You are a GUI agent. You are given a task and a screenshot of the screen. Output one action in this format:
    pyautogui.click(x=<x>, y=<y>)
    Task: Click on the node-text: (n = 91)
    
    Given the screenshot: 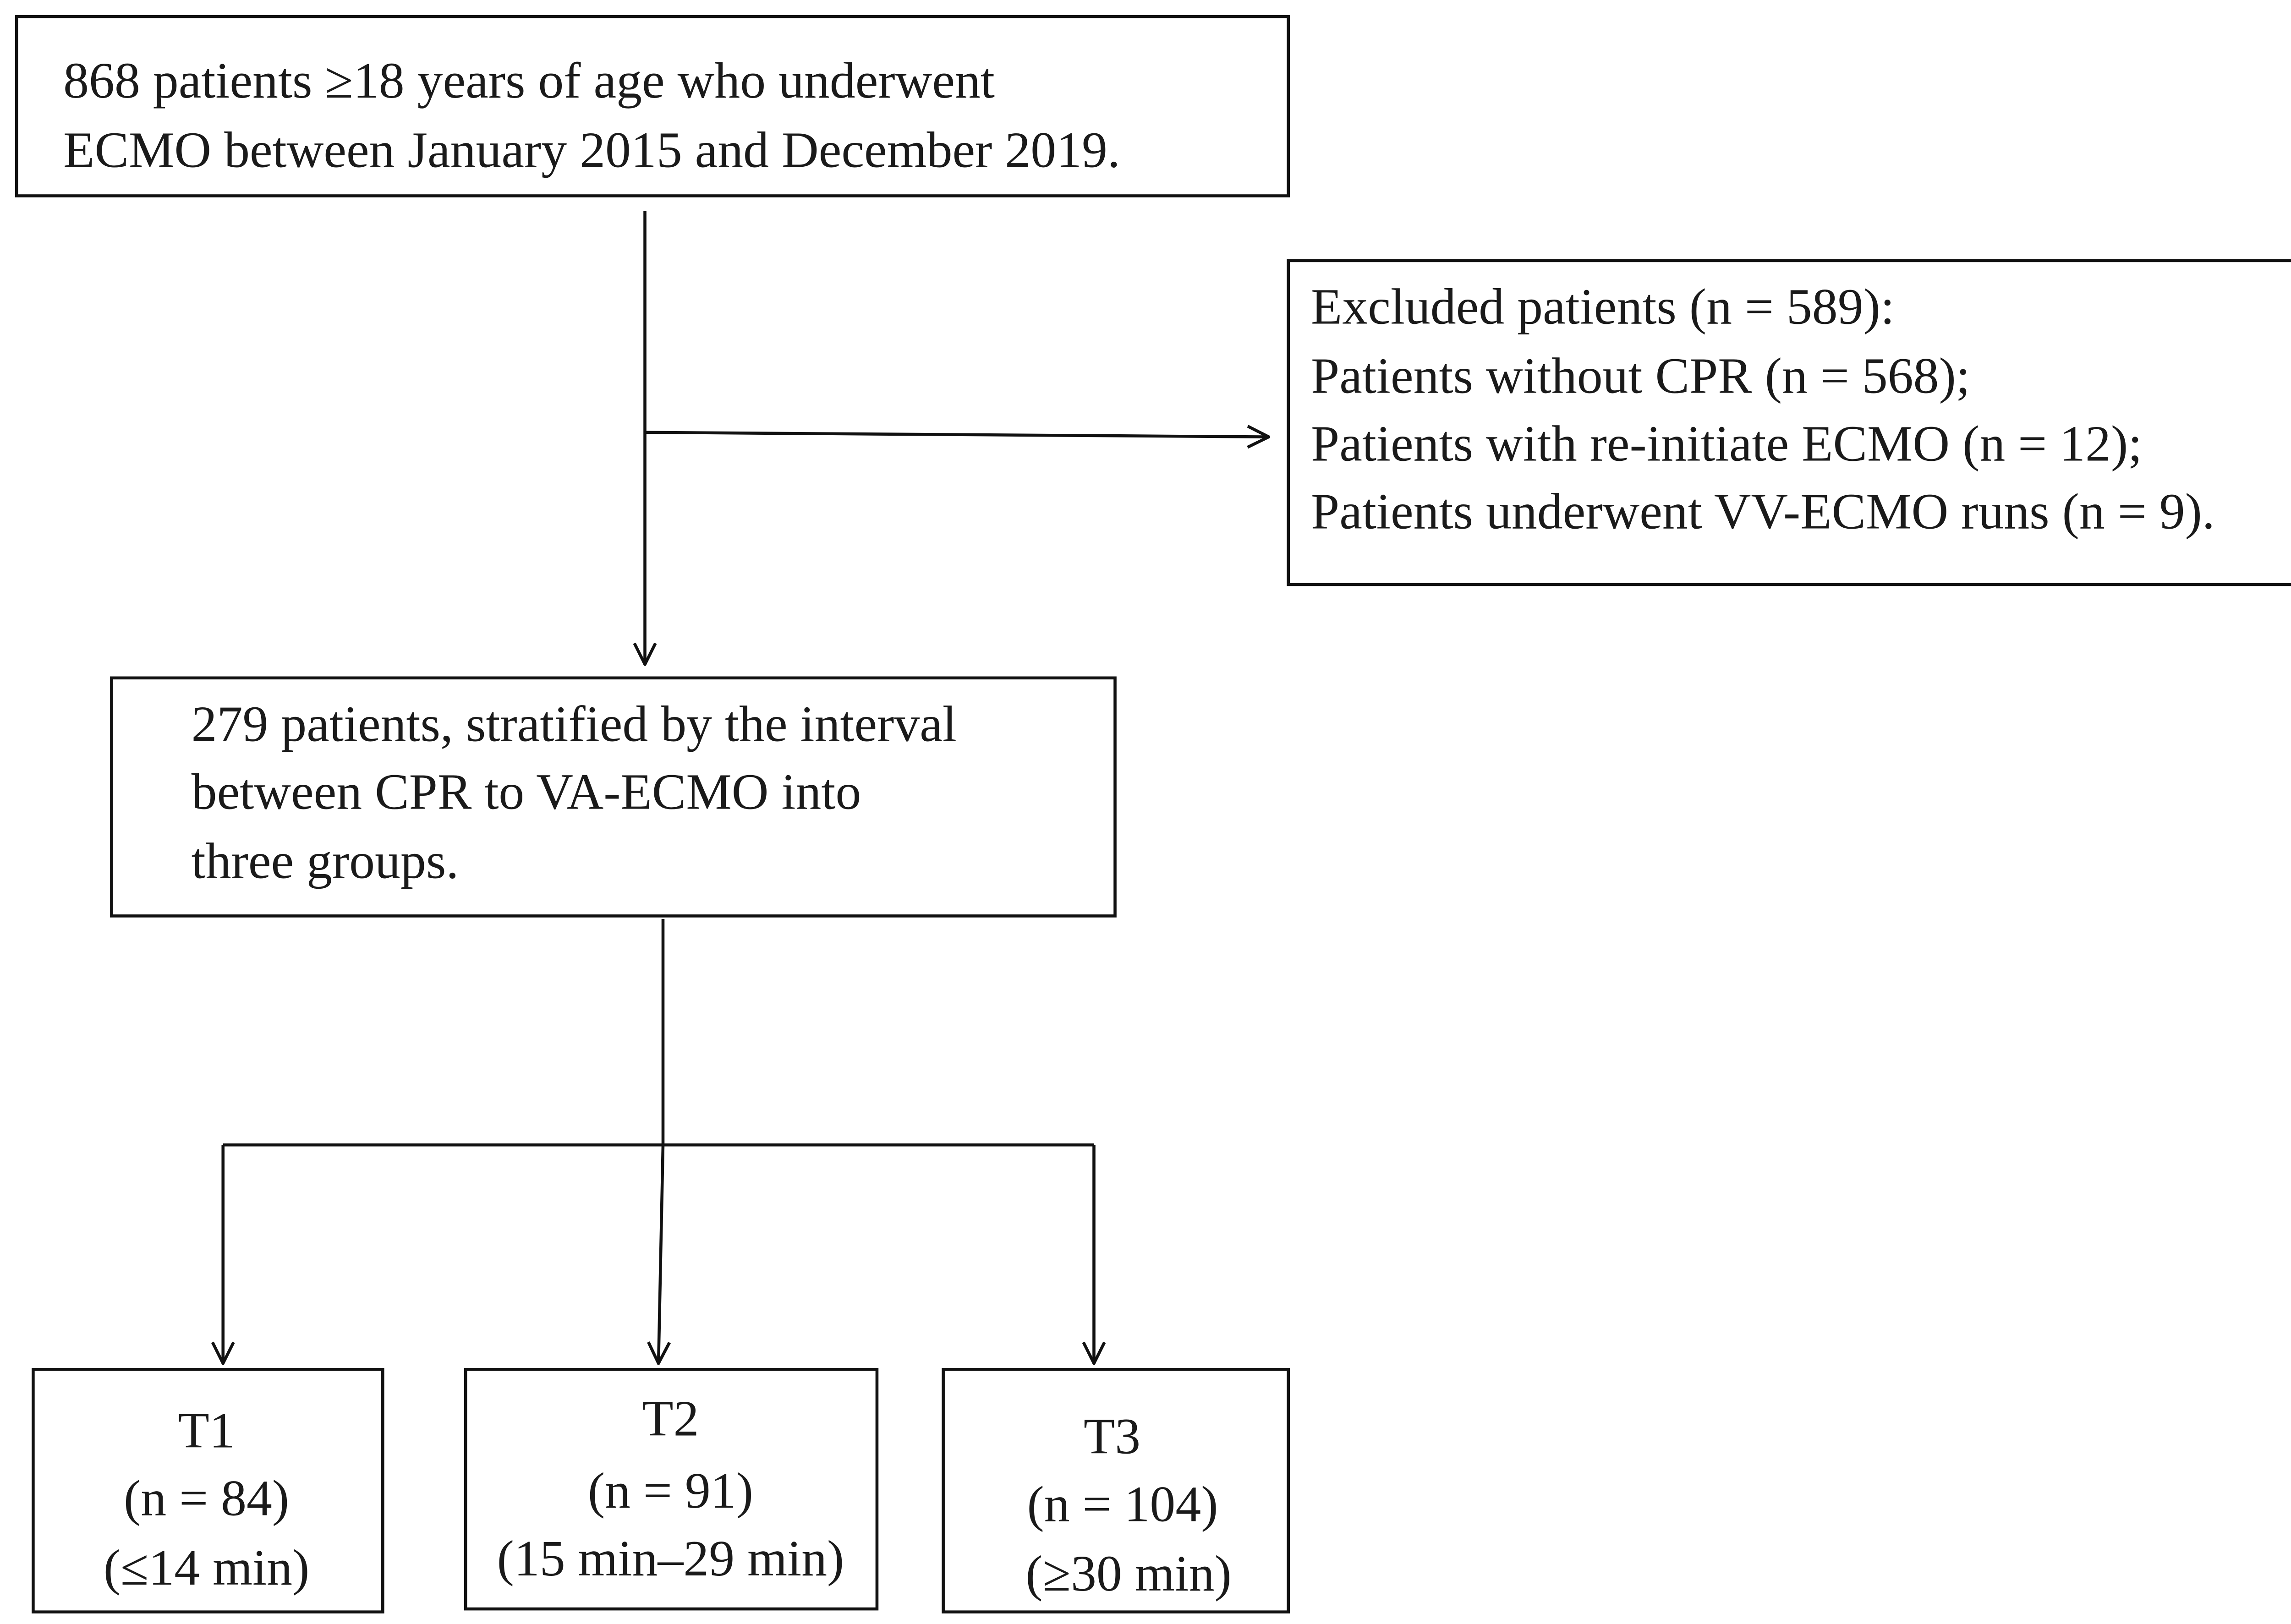 What is the action you would take?
    pyautogui.click(x=670, y=1490)
    